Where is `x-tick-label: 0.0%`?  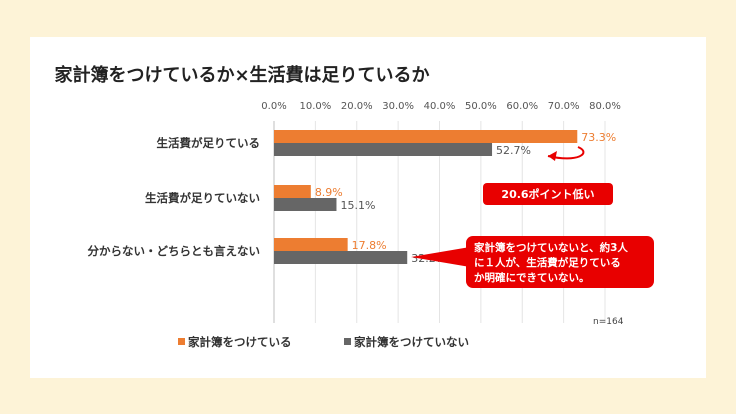 x-tick-label: 0.0% is located at coordinates (273, 106).